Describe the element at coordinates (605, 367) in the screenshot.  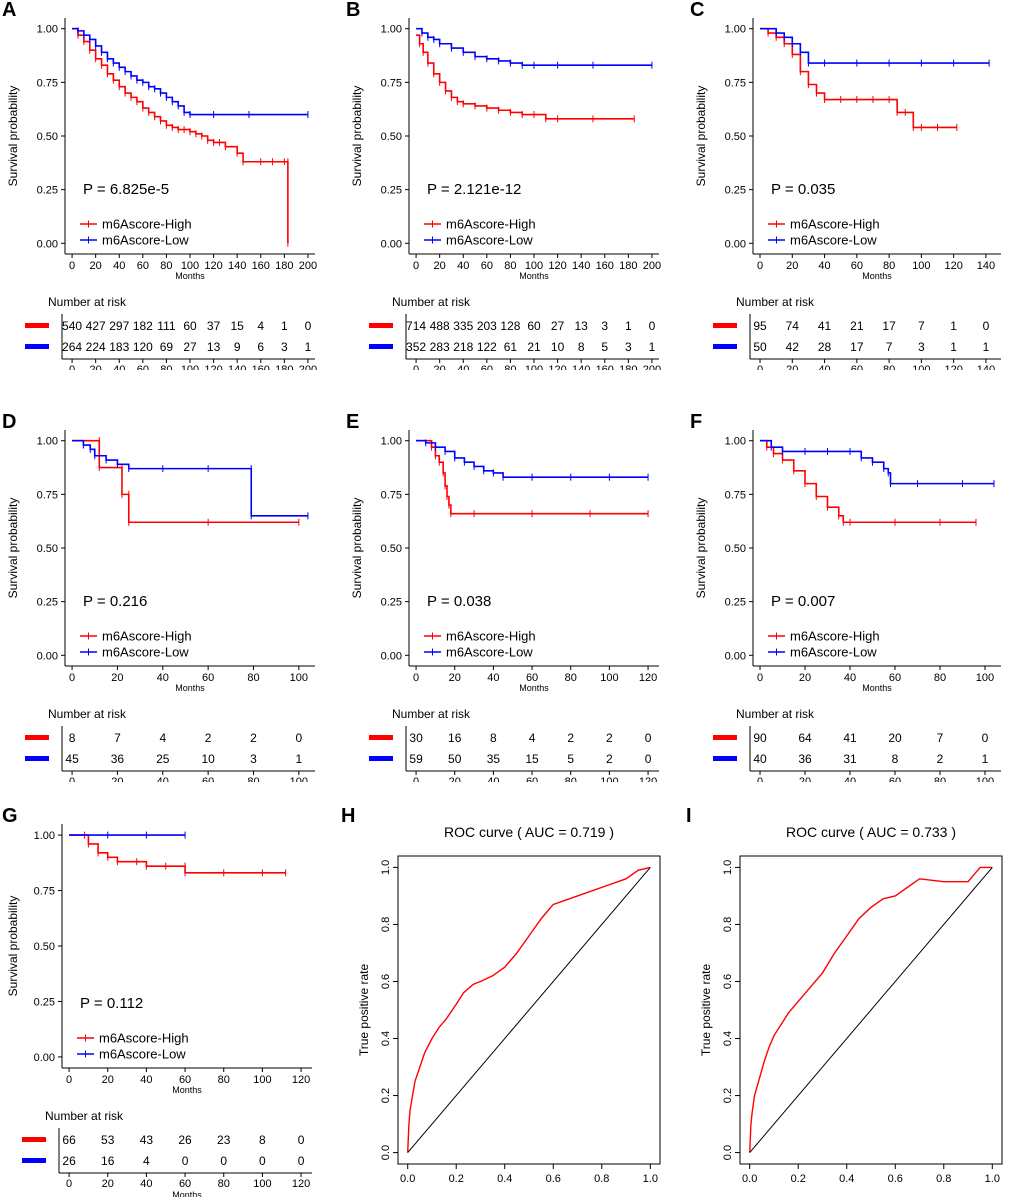
I see `risk-x-tick-label: 160` at that location.